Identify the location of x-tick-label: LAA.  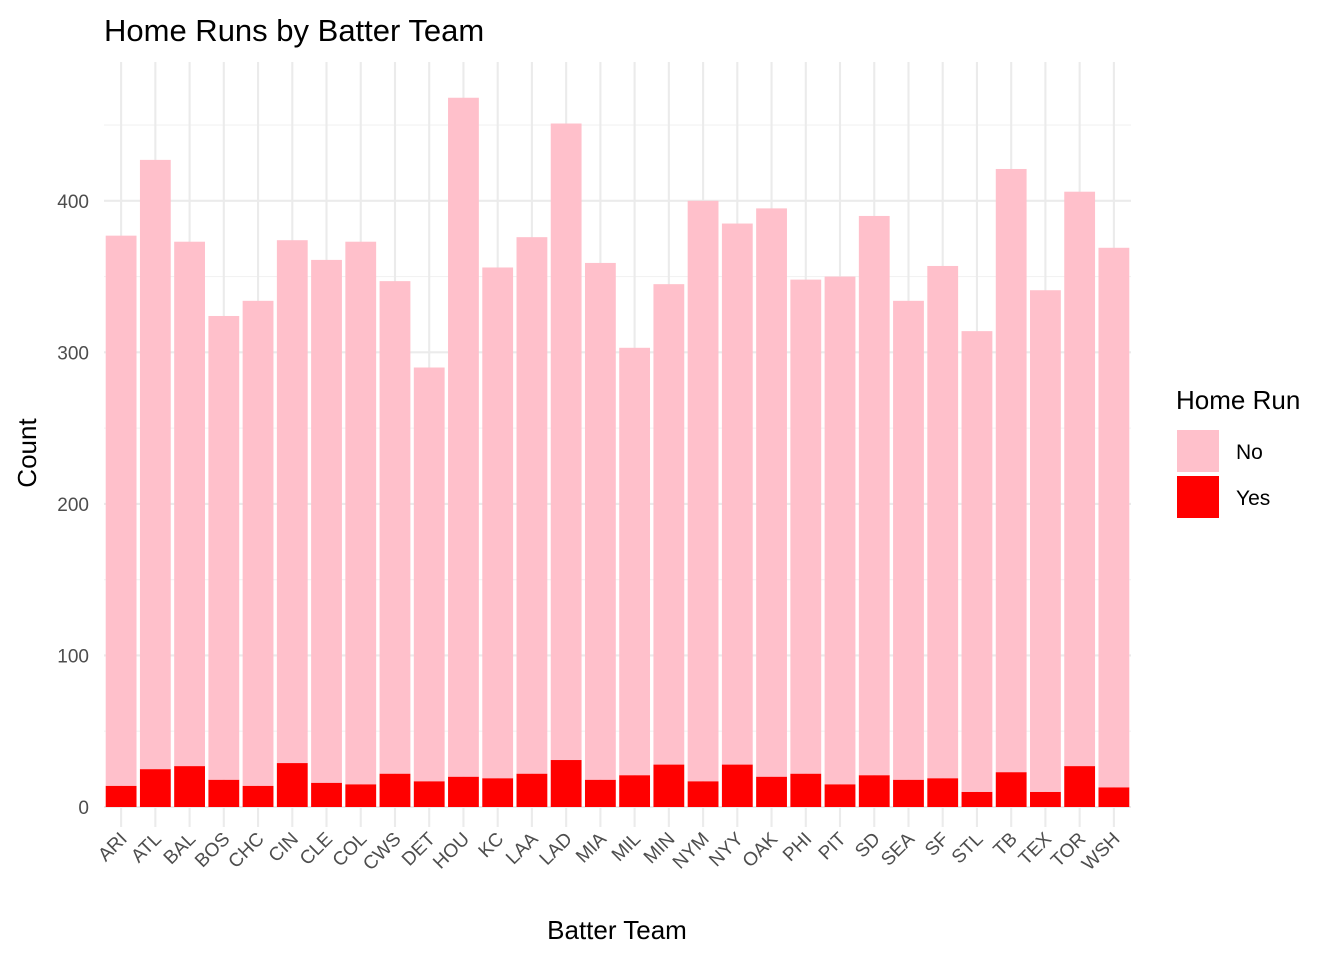
(522, 848).